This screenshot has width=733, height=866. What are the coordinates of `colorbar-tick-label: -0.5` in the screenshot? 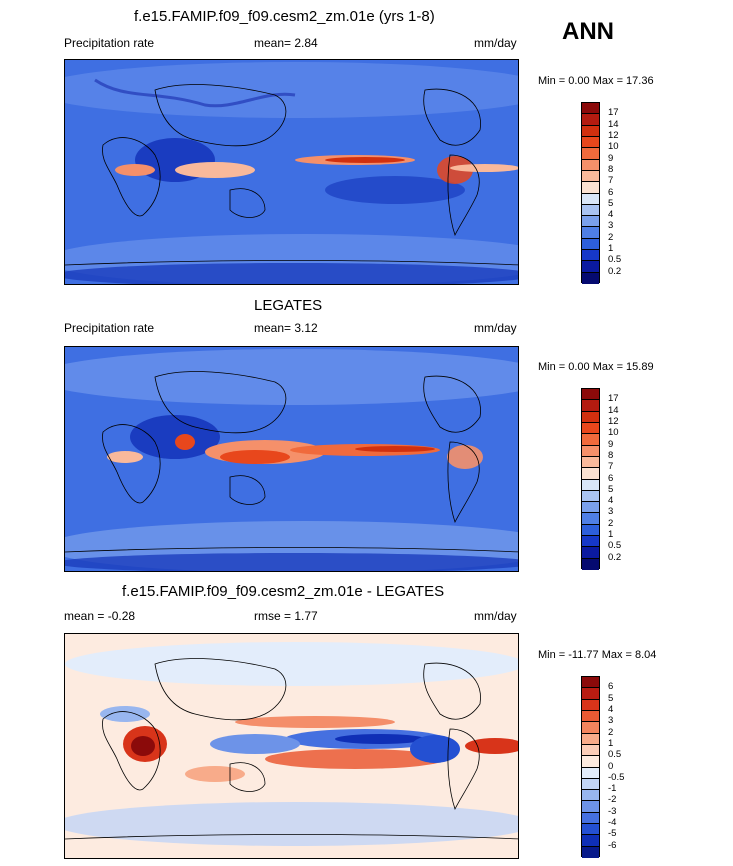 It's located at (616, 777).